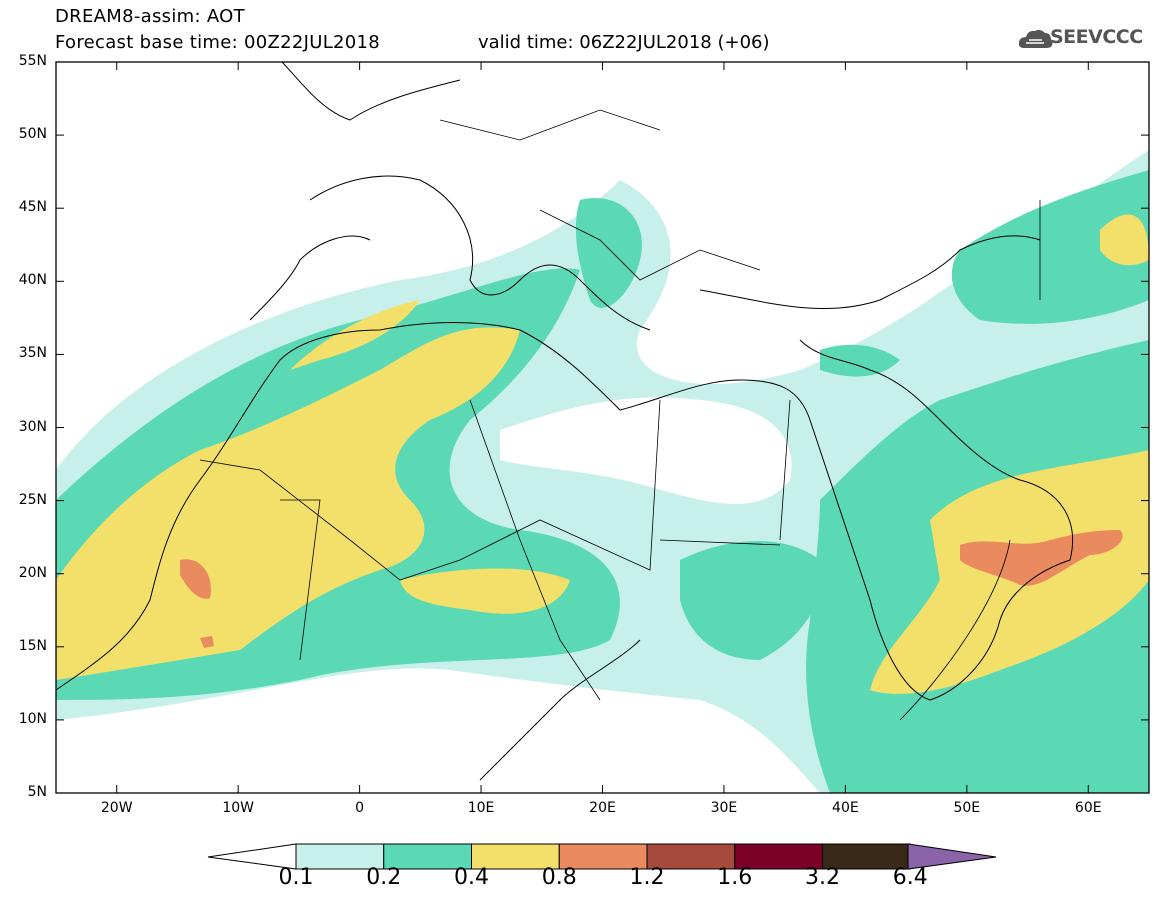 Image resolution: width=1165 pixels, height=905 pixels. I want to click on lon-label: 30E, so click(724, 808).